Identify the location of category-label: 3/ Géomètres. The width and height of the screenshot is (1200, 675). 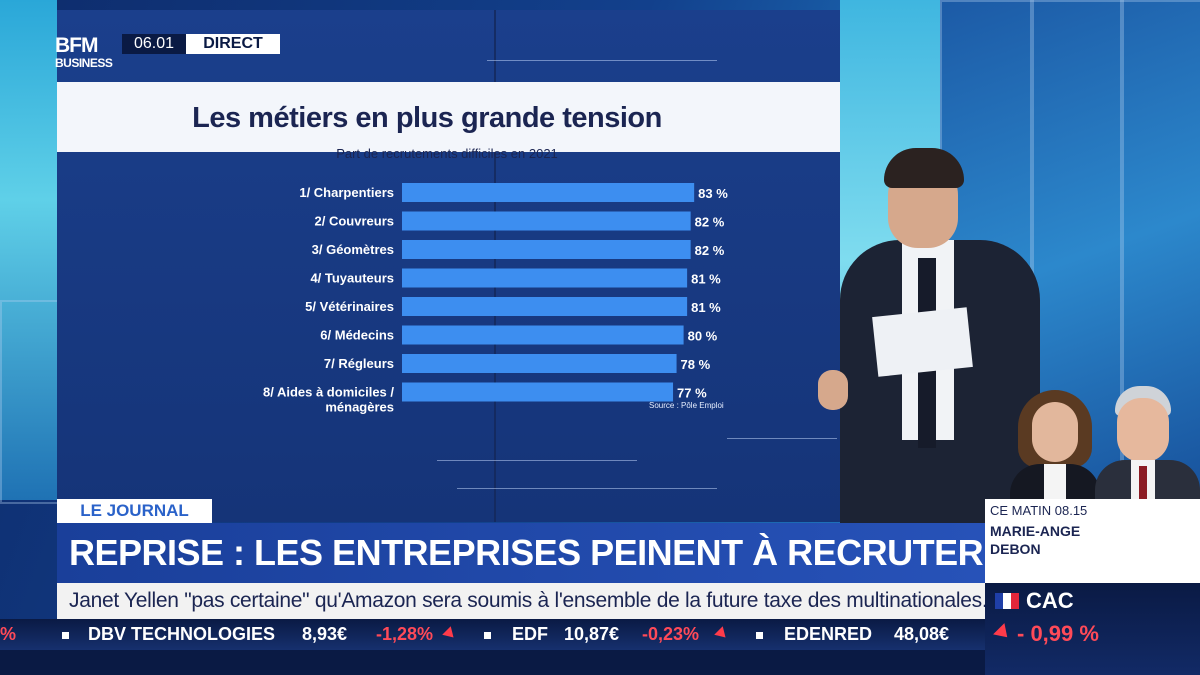
(353, 249).